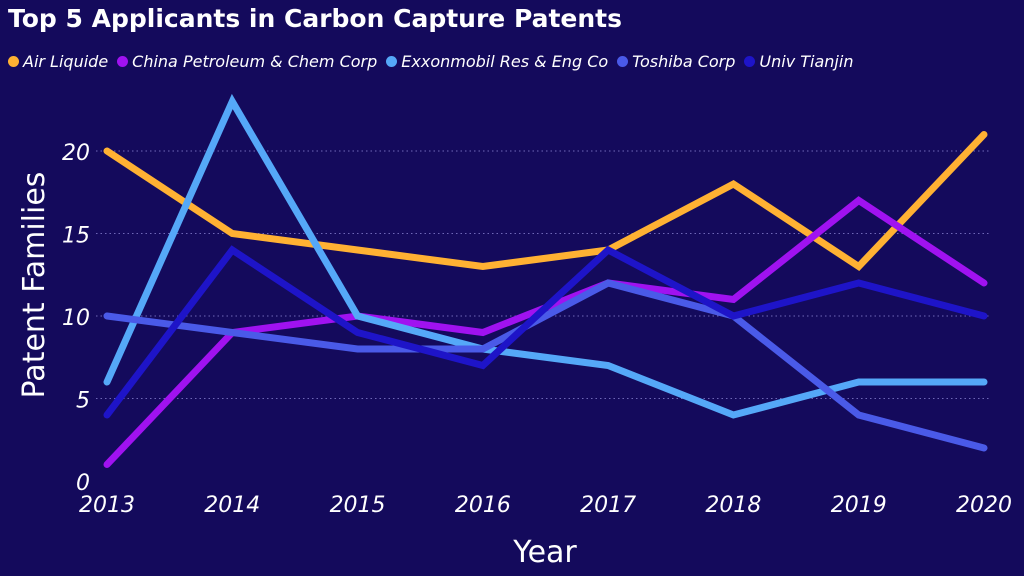 This screenshot has width=1024, height=576. Describe the element at coordinates (358, 505) in the screenshot. I see `x-tick-label: 2015` at that location.